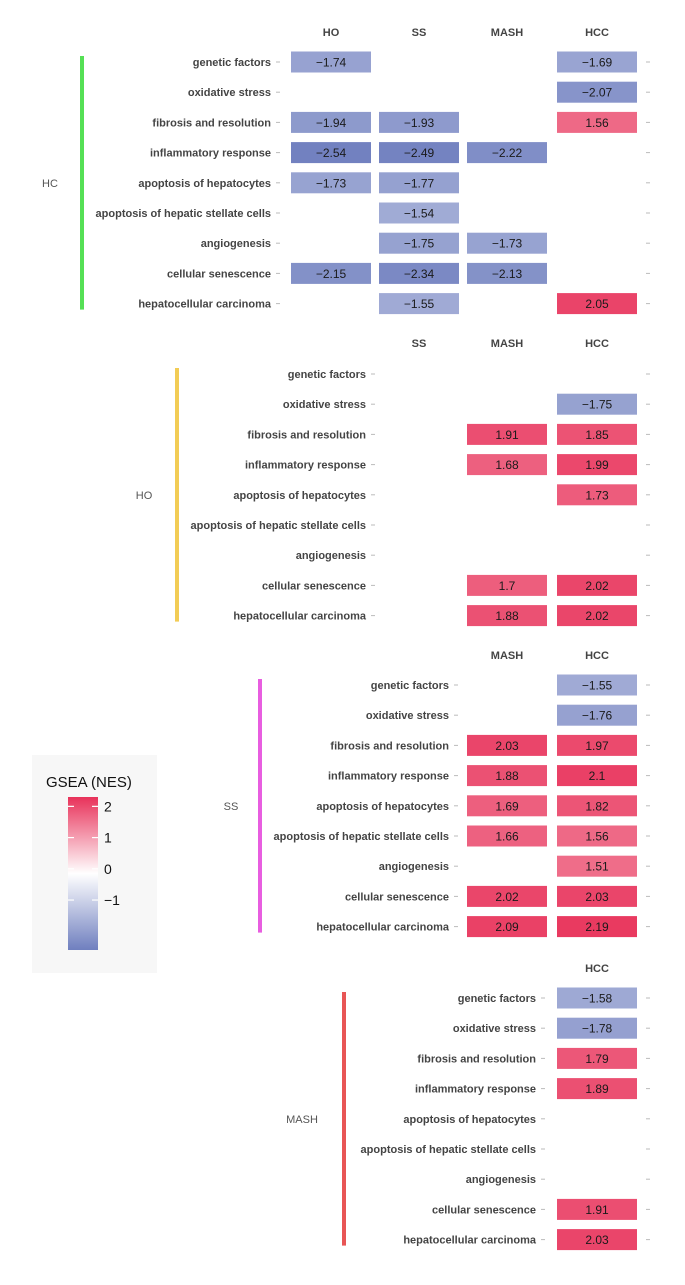 Image resolution: width=685 pixels, height=1285 pixels. I want to click on group-bar-ss, so click(260, 806).